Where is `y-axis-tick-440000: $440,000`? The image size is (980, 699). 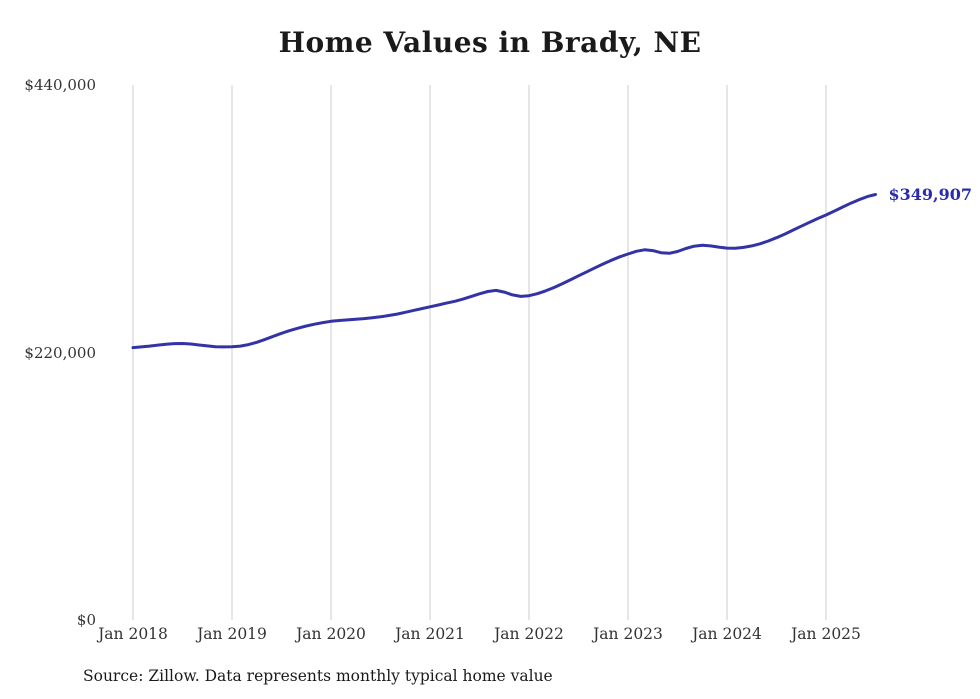 y-axis-tick-440000: $440,000 is located at coordinates (60, 85).